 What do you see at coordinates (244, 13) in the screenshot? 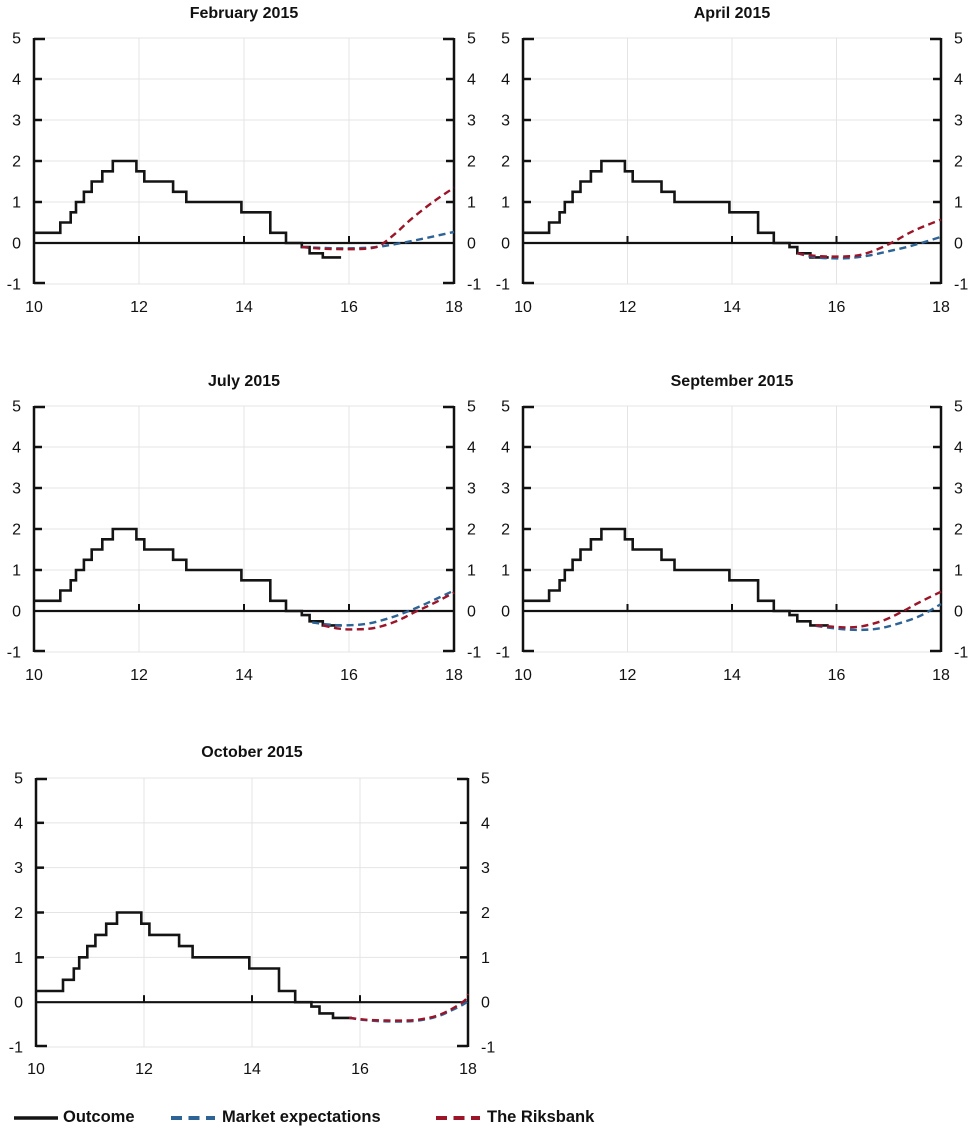
I see `panel-title-february-2015: February 2015` at bounding box center [244, 13].